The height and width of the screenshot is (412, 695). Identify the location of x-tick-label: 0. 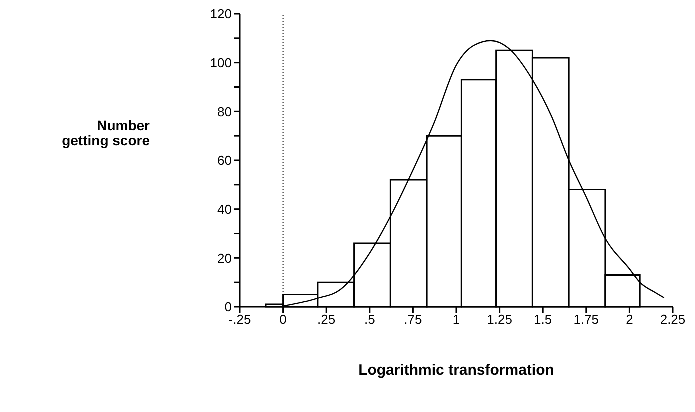
(283, 320).